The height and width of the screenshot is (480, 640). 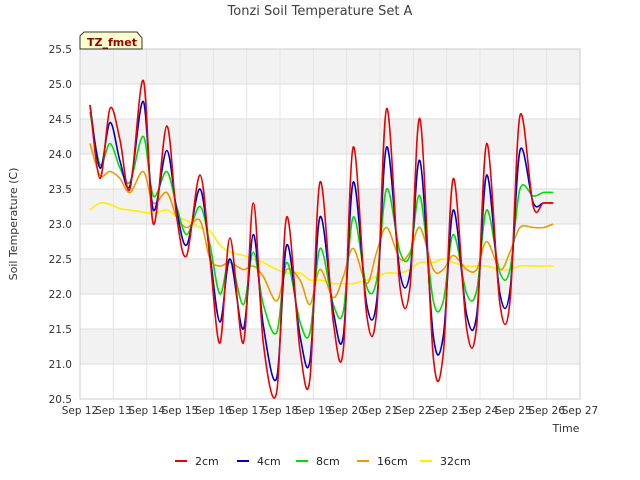 I want to click on y-tick-label: 21.5, so click(x=60, y=330).